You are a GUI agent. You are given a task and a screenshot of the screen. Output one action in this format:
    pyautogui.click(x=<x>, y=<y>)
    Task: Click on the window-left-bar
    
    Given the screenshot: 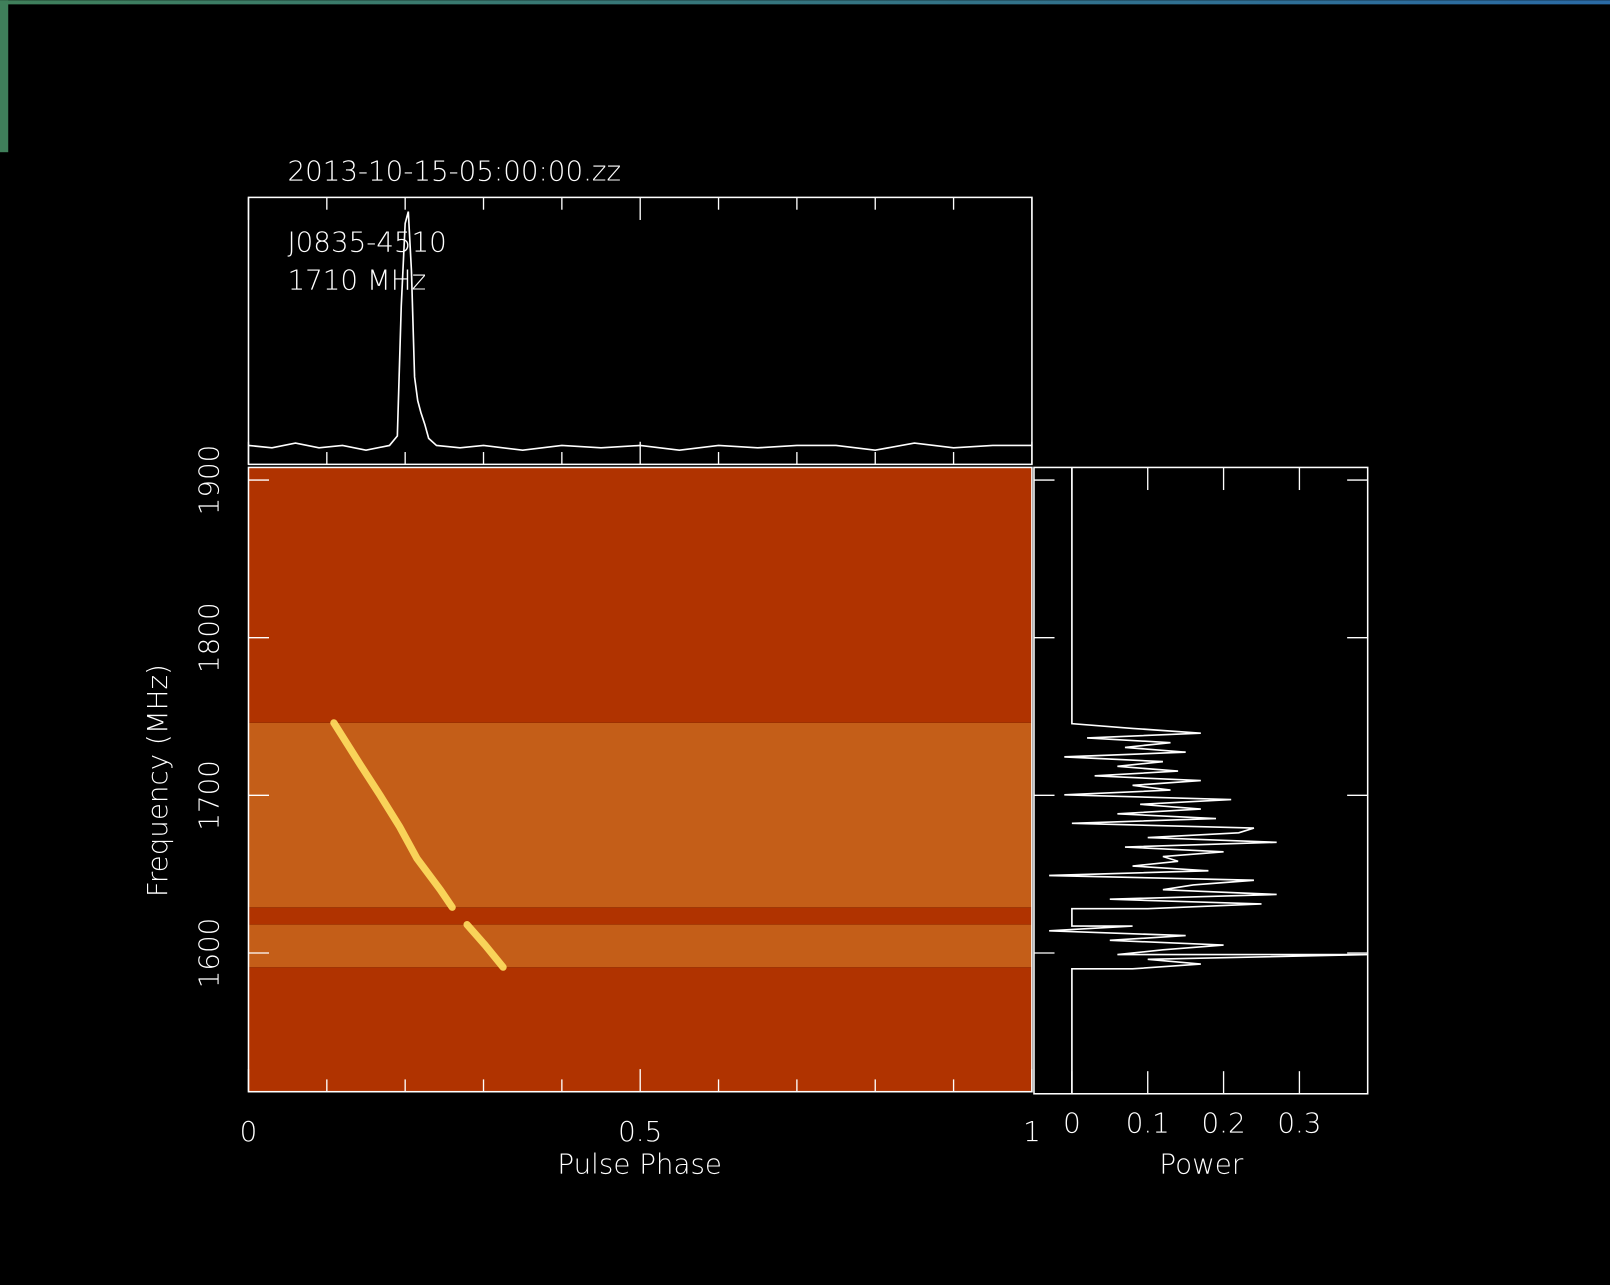 What is the action you would take?
    pyautogui.click(x=4, y=76)
    